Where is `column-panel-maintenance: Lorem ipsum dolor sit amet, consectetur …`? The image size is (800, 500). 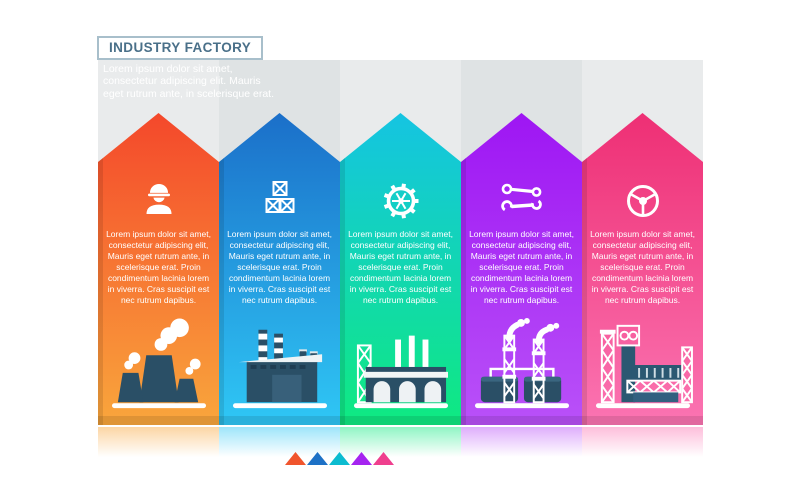 column-panel-maintenance: Lorem ipsum dolor sit amet, consectetur … is located at coordinates (521, 269).